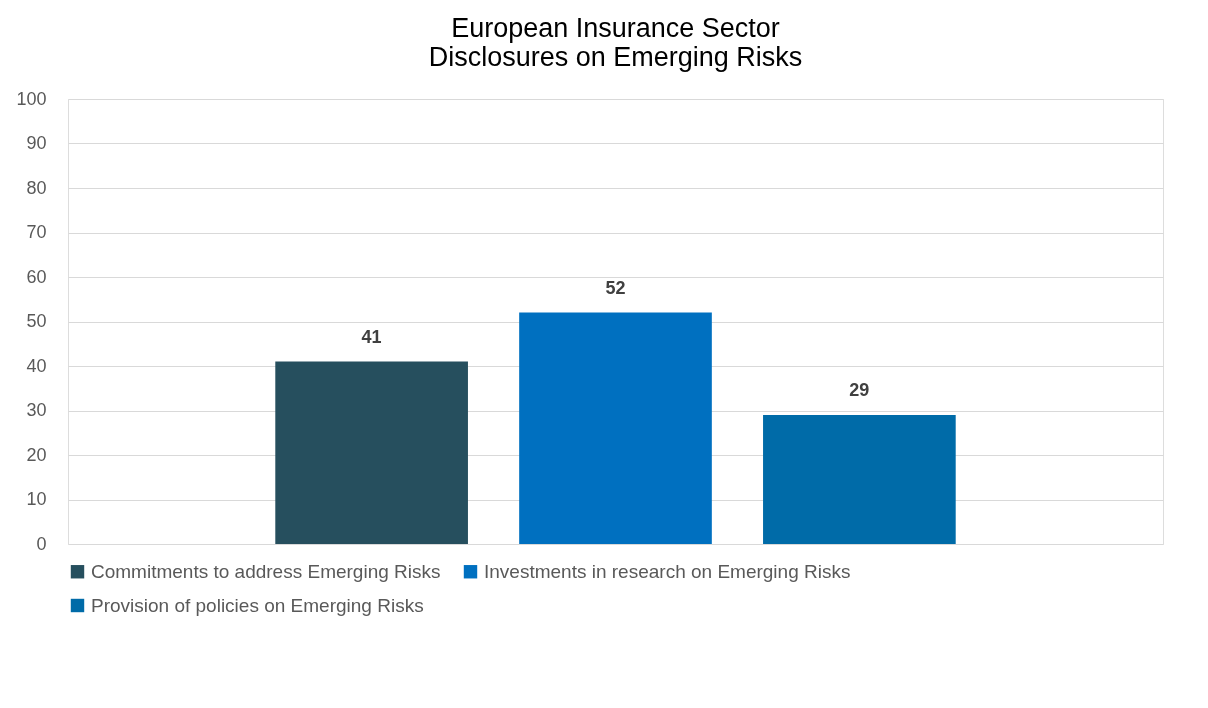 The width and height of the screenshot is (1208, 708). What do you see at coordinates (615, 287) in the screenshot?
I see `data-label: 52` at bounding box center [615, 287].